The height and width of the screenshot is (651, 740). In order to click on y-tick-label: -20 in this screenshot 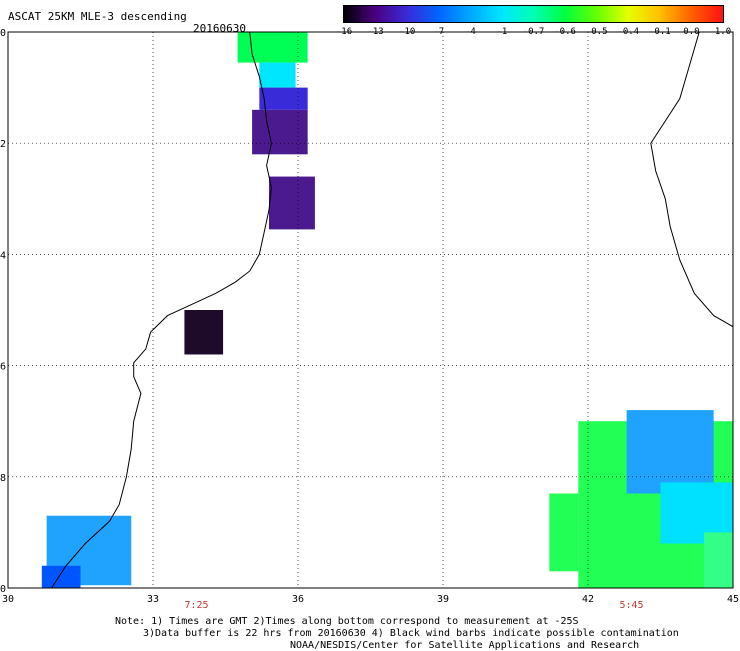, I will do `click(3, 33)`.